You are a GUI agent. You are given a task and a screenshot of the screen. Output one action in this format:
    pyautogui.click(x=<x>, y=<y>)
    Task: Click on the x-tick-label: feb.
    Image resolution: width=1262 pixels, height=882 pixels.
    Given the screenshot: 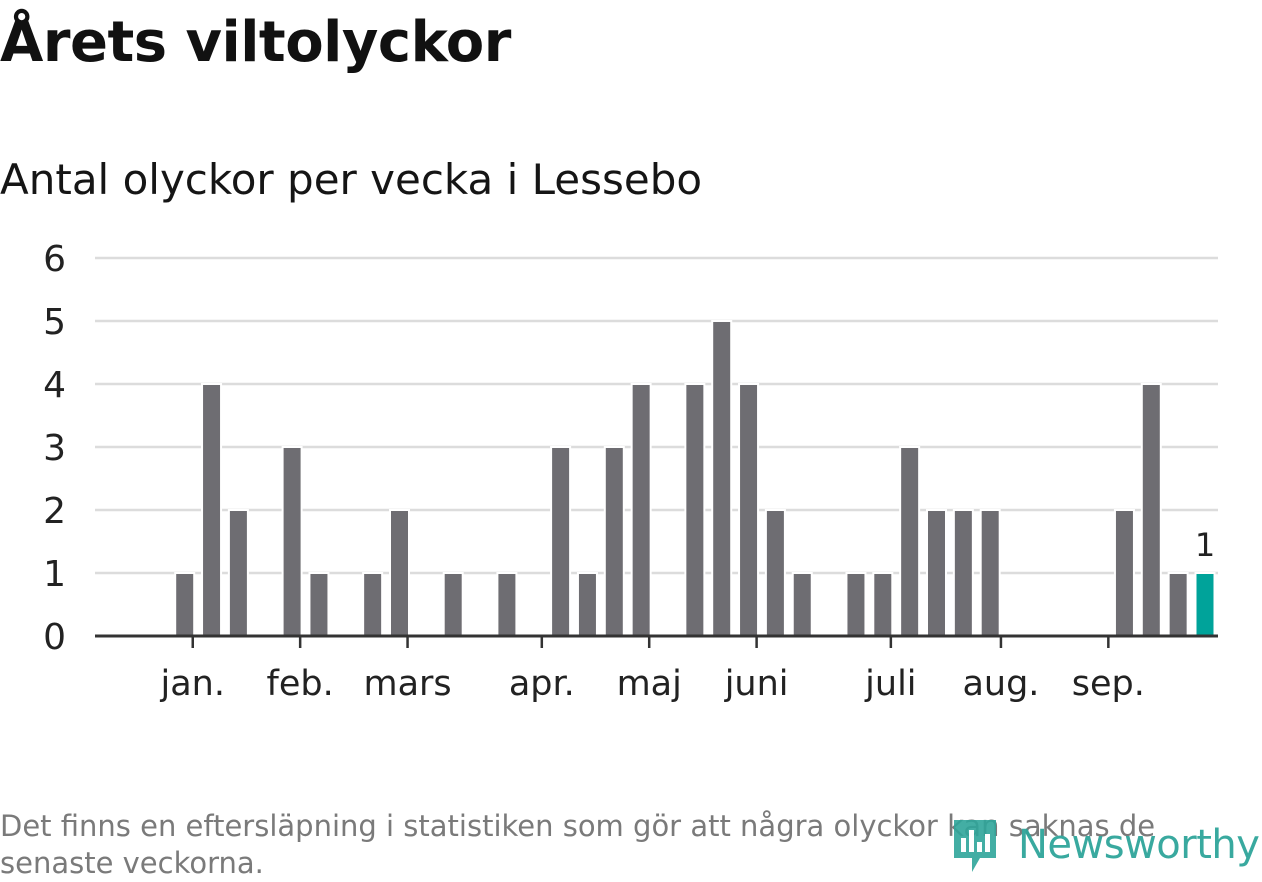 What is the action you would take?
    pyautogui.click(x=300, y=684)
    